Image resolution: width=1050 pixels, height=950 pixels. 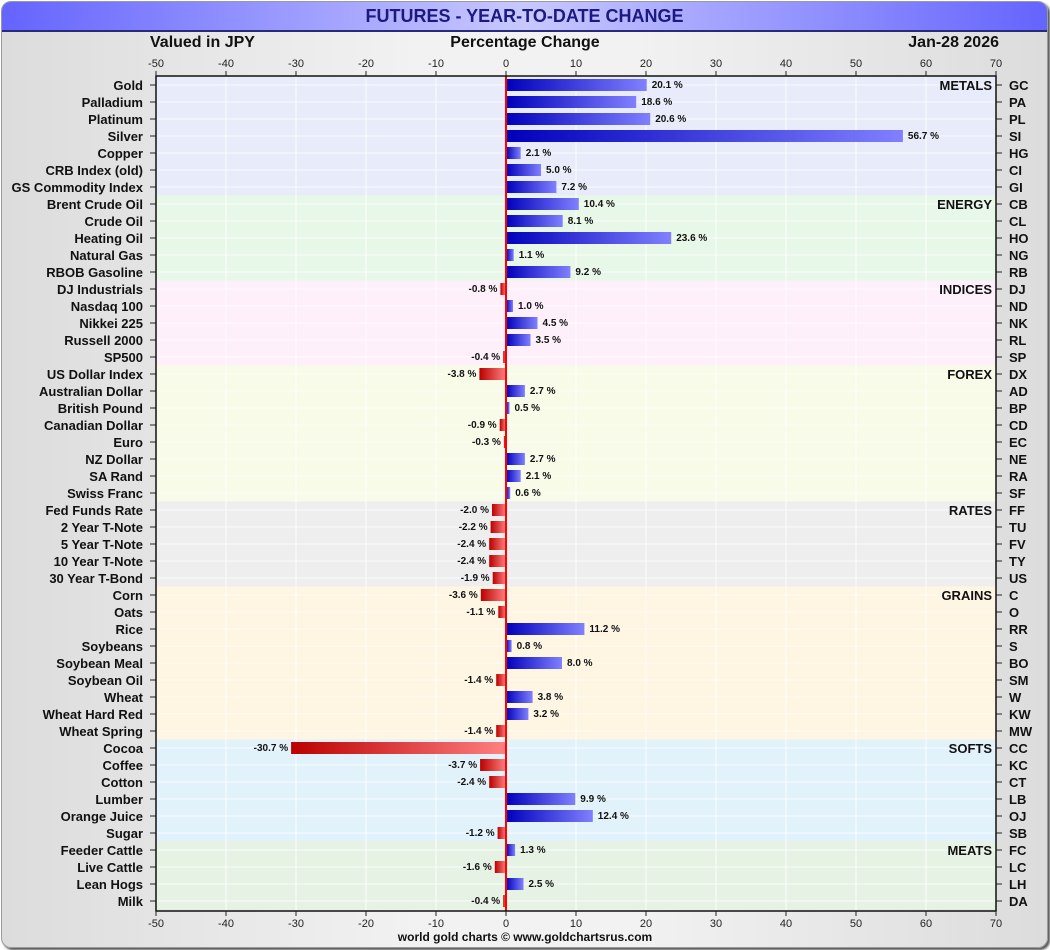 I want to click on tick-label-bottom: -30, so click(x=296, y=924).